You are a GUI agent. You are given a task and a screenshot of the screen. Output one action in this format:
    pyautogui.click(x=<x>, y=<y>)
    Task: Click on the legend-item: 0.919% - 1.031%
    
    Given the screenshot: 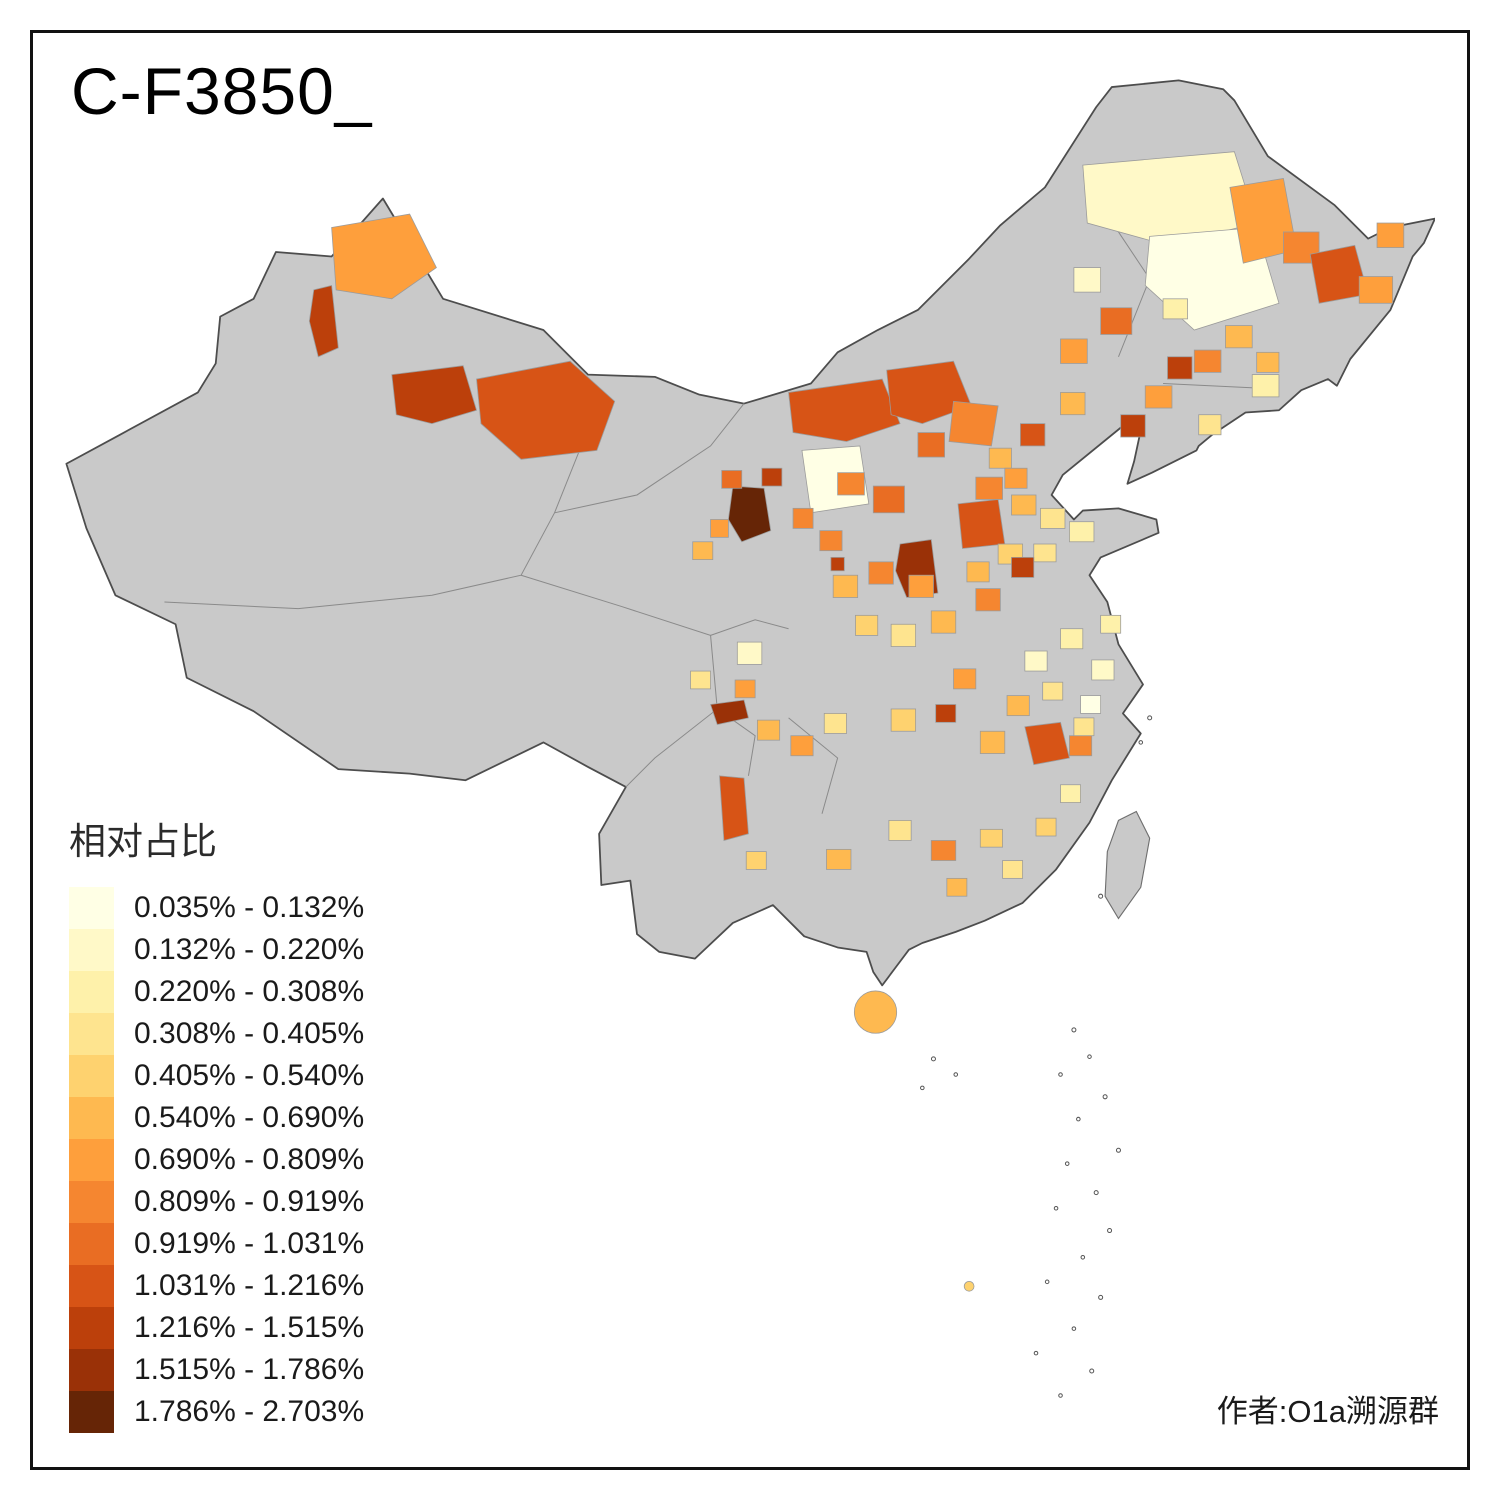 What is the action you would take?
    pyautogui.click(x=216, y=1244)
    